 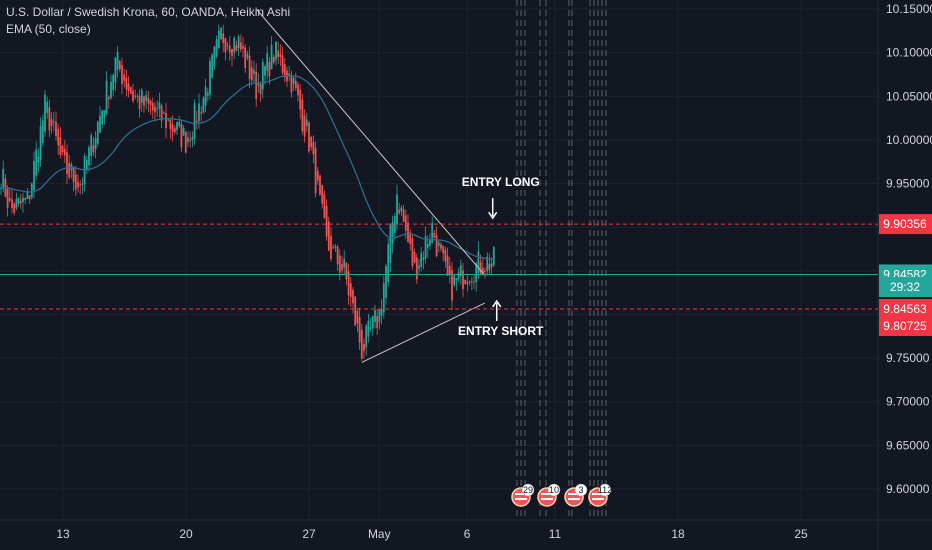 What do you see at coordinates (908, 402) in the screenshot?
I see `y-tick-label: 9.70000` at bounding box center [908, 402].